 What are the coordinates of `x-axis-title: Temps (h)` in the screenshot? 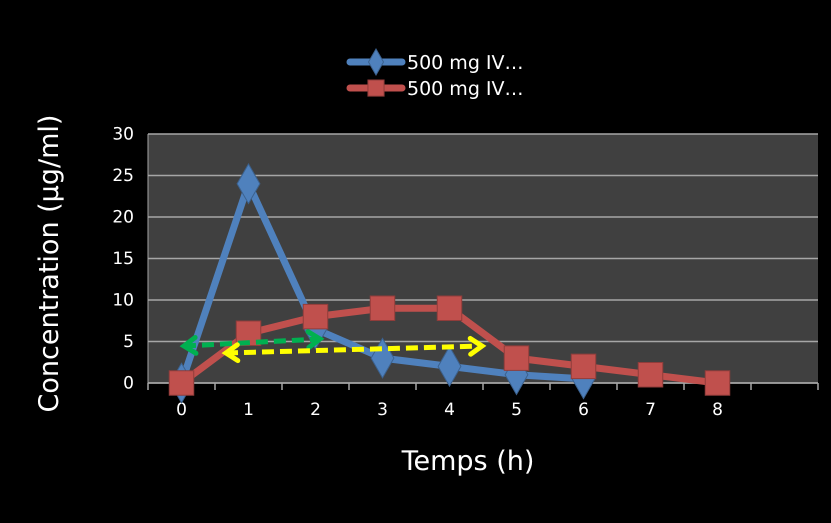 It's located at (467, 461).